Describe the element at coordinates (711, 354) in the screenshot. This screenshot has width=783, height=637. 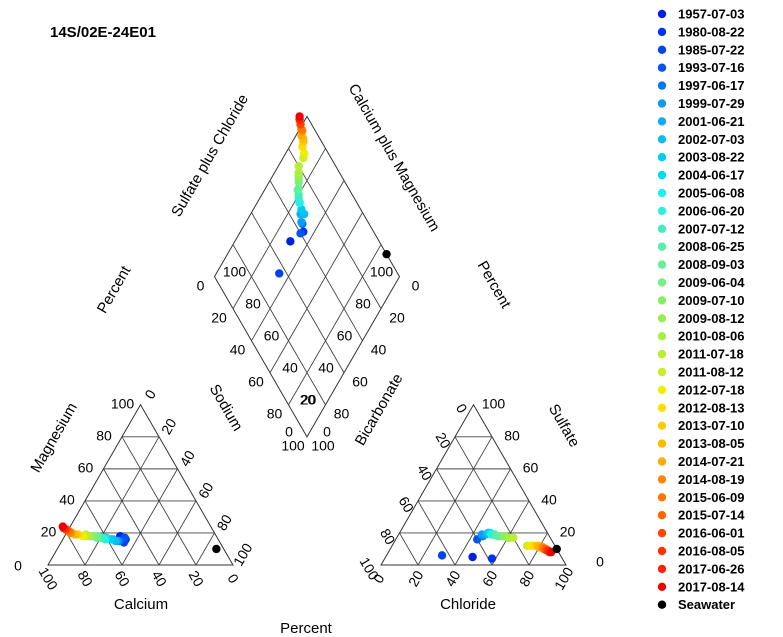
I see `legend-label: 2011-07-18` at that location.